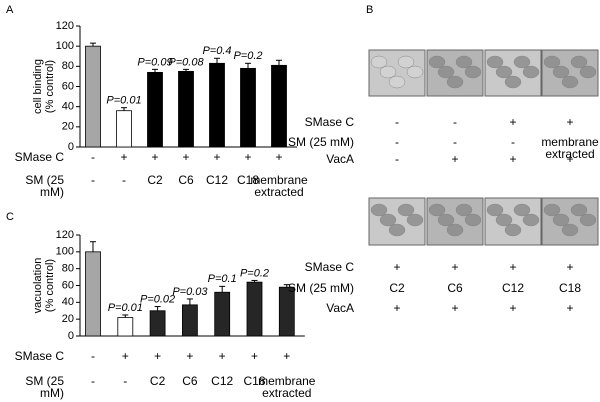 The height and width of the screenshot is (402, 600). I want to click on p-value-label: P=0.08, so click(186, 62).